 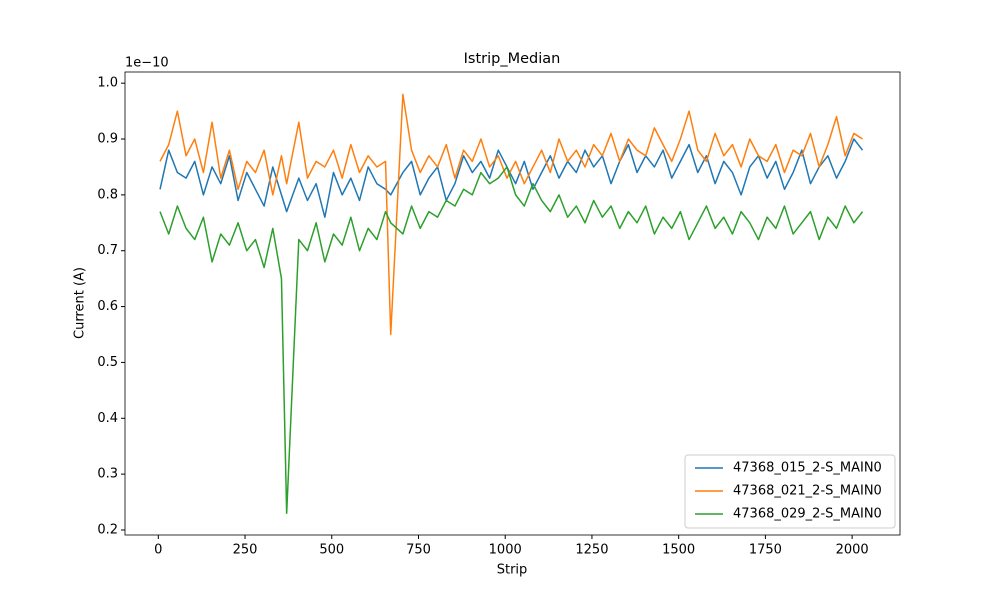 What do you see at coordinates (678, 550) in the screenshot?
I see `x-tick-label: 1500` at bounding box center [678, 550].